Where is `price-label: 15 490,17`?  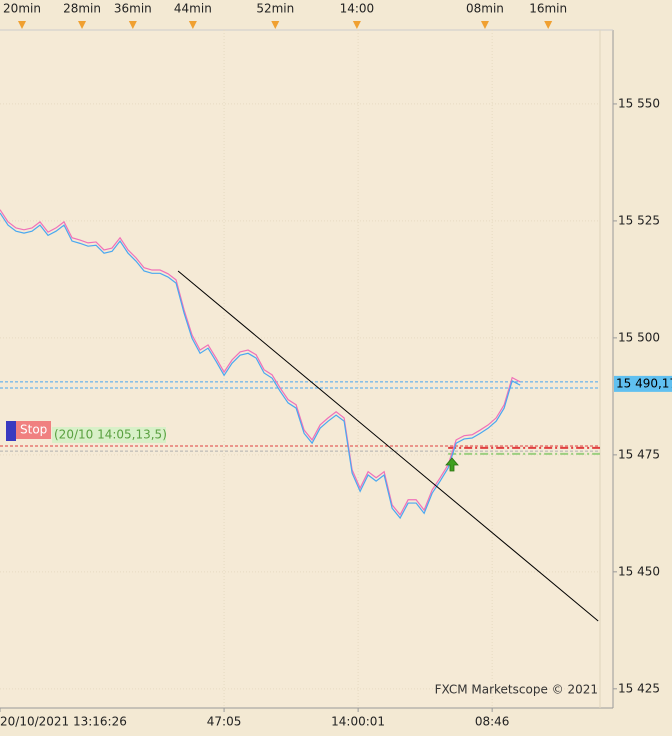
price-label: 15 490,17 is located at coordinates (644, 383).